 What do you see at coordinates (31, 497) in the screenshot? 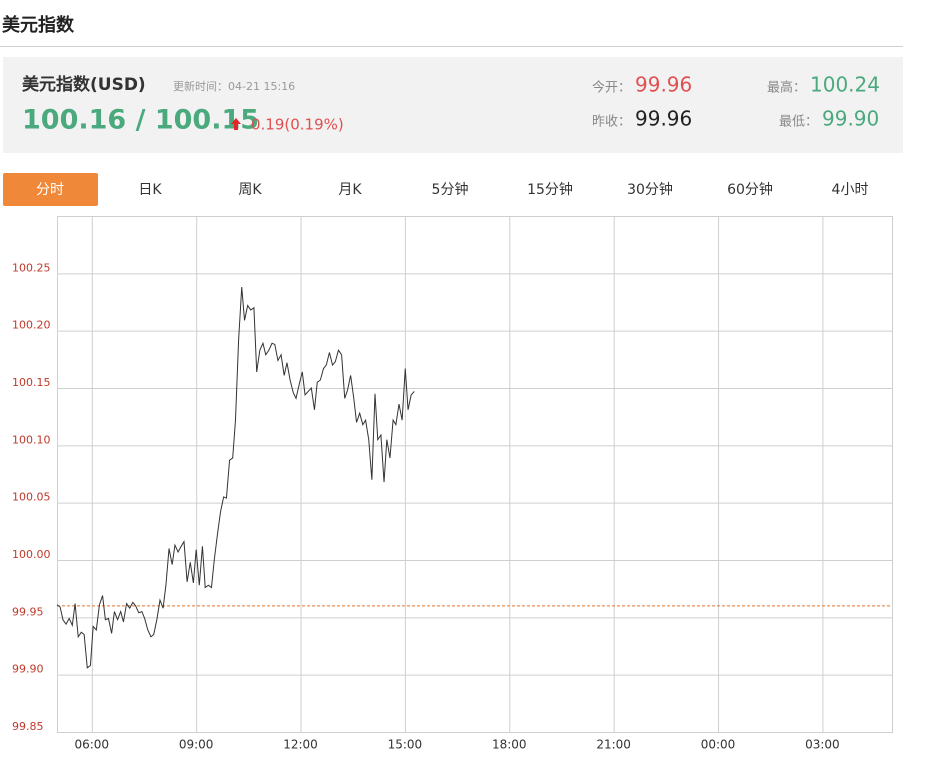
I see `y-tick-label: 100.05` at bounding box center [31, 497].